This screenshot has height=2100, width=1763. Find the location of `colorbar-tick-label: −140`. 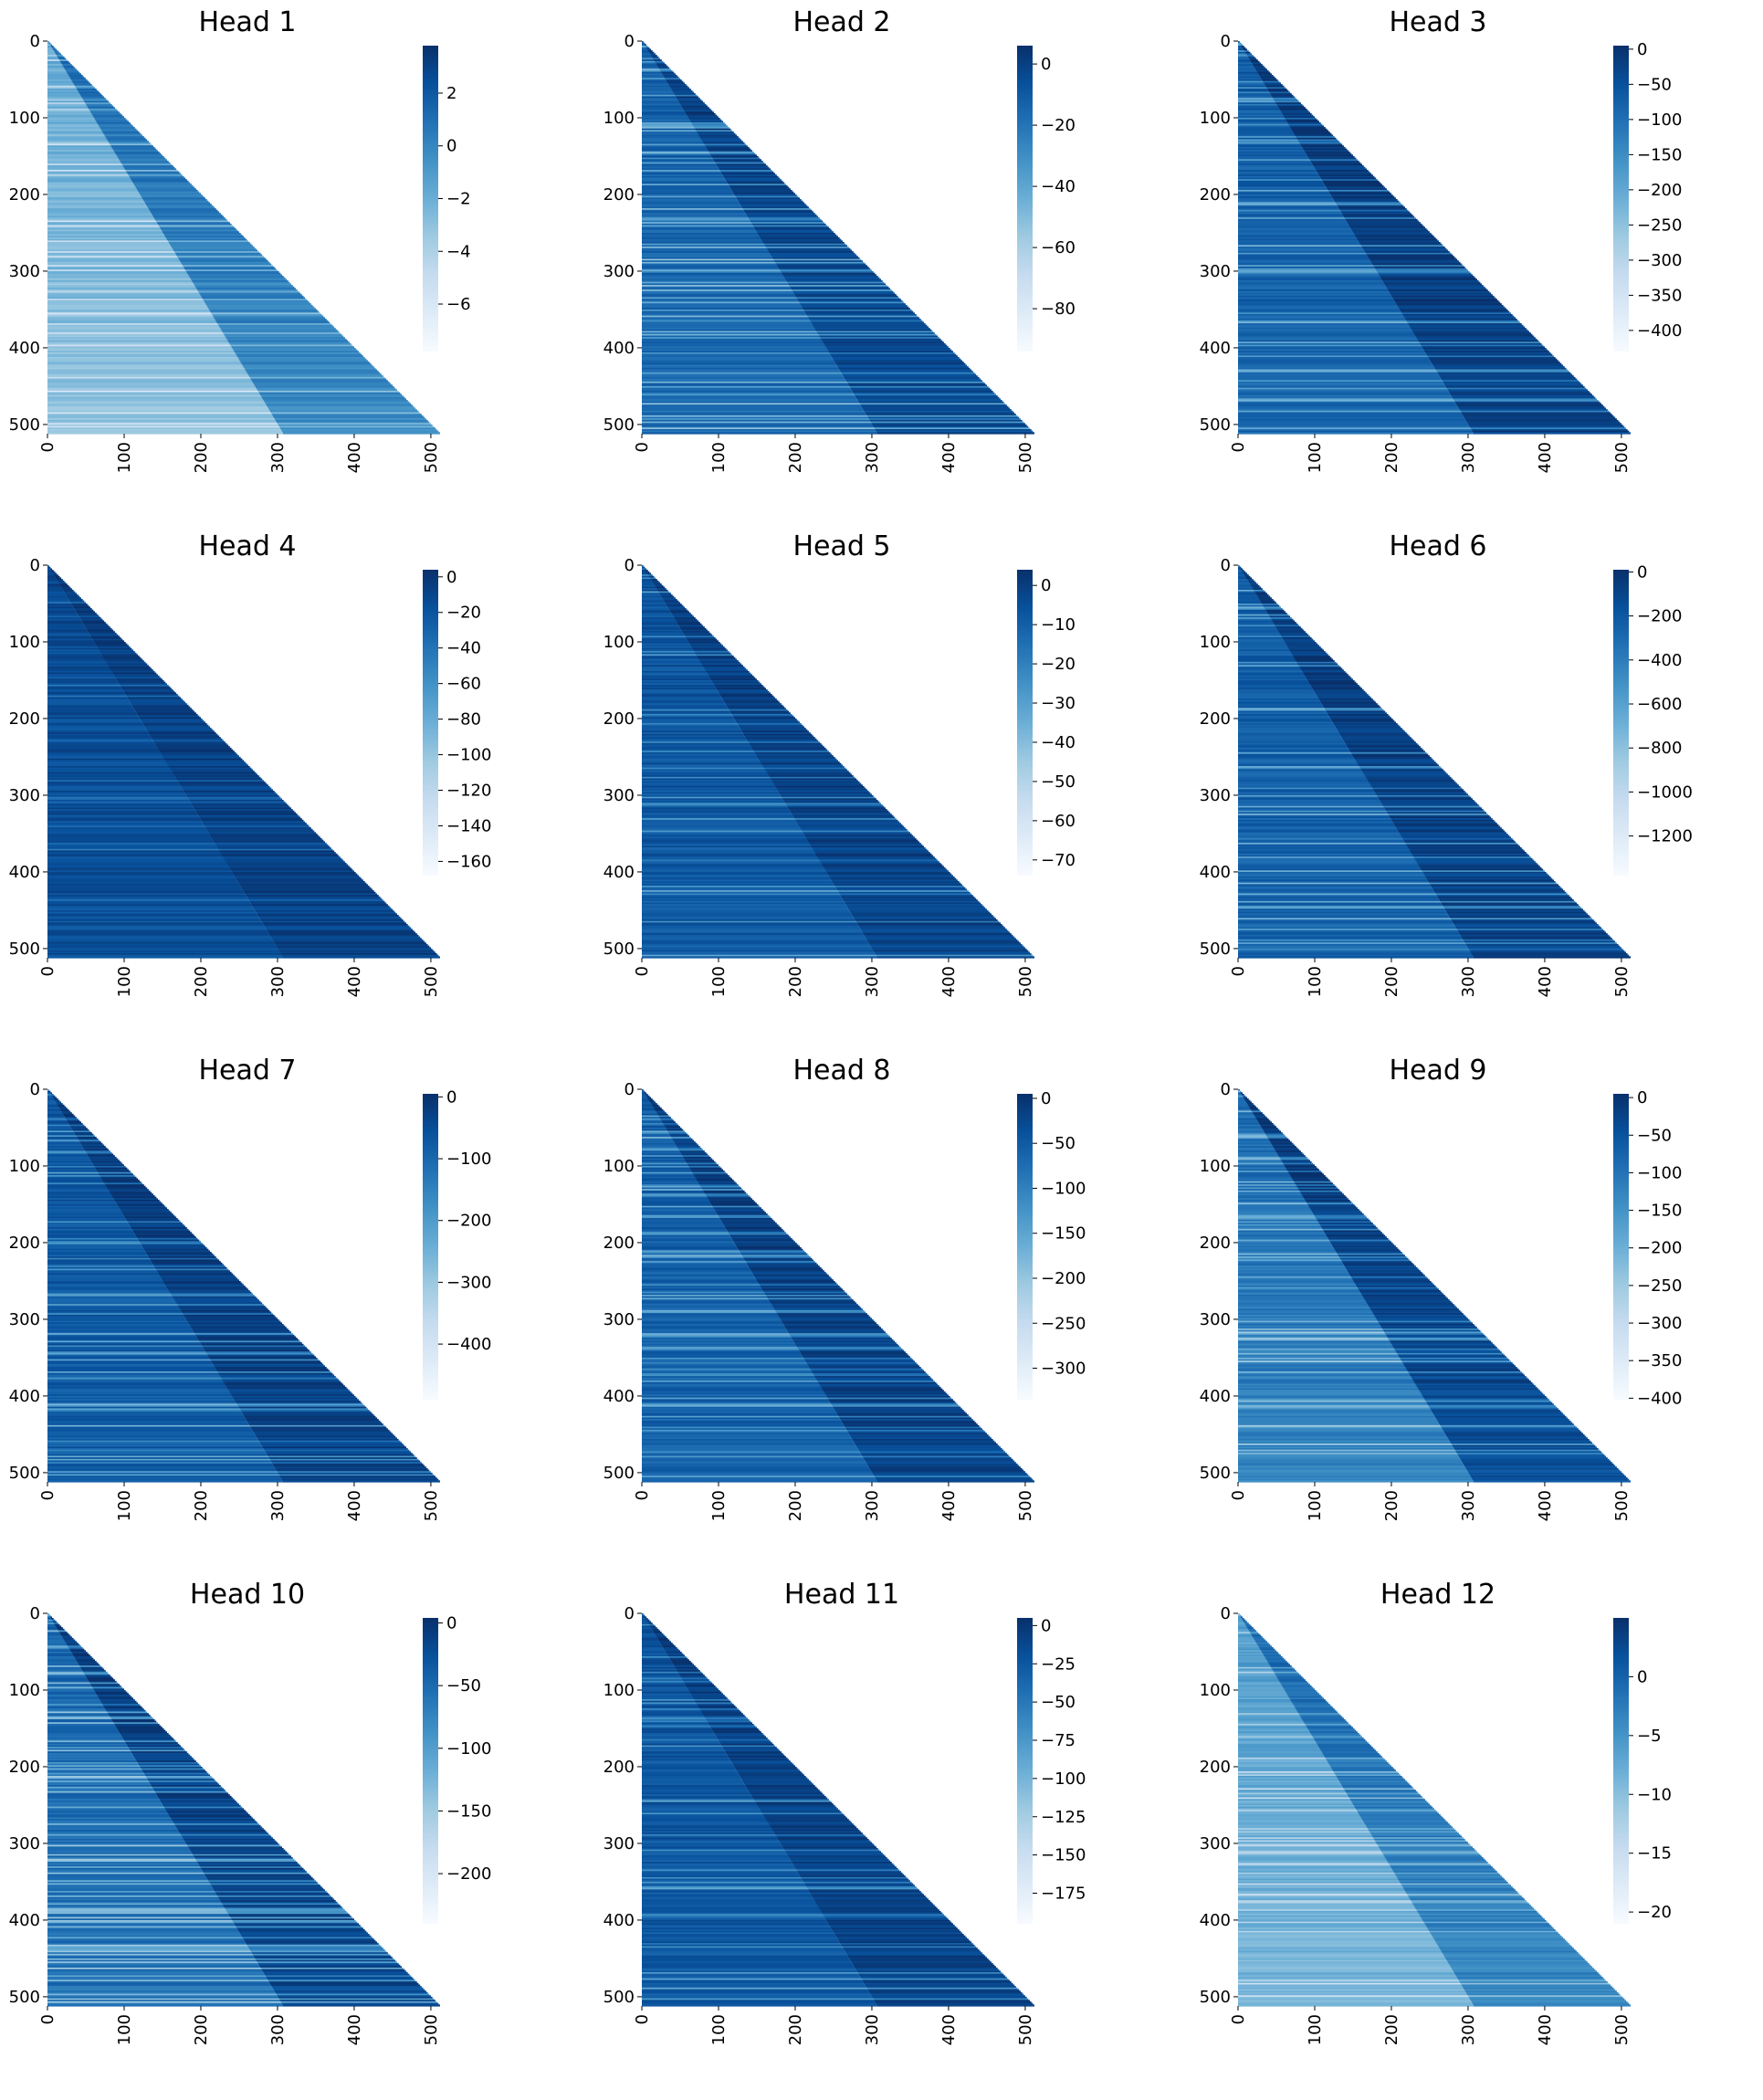

colorbar-tick-label: −140 is located at coordinates (468, 825).